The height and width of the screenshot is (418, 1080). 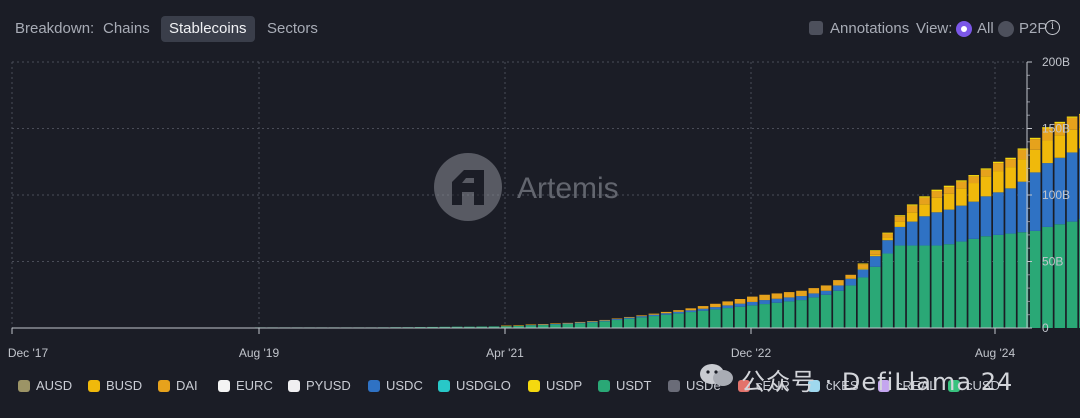 What do you see at coordinates (328, 385) in the screenshot?
I see `legend-label: PYUSD` at bounding box center [328, 385].